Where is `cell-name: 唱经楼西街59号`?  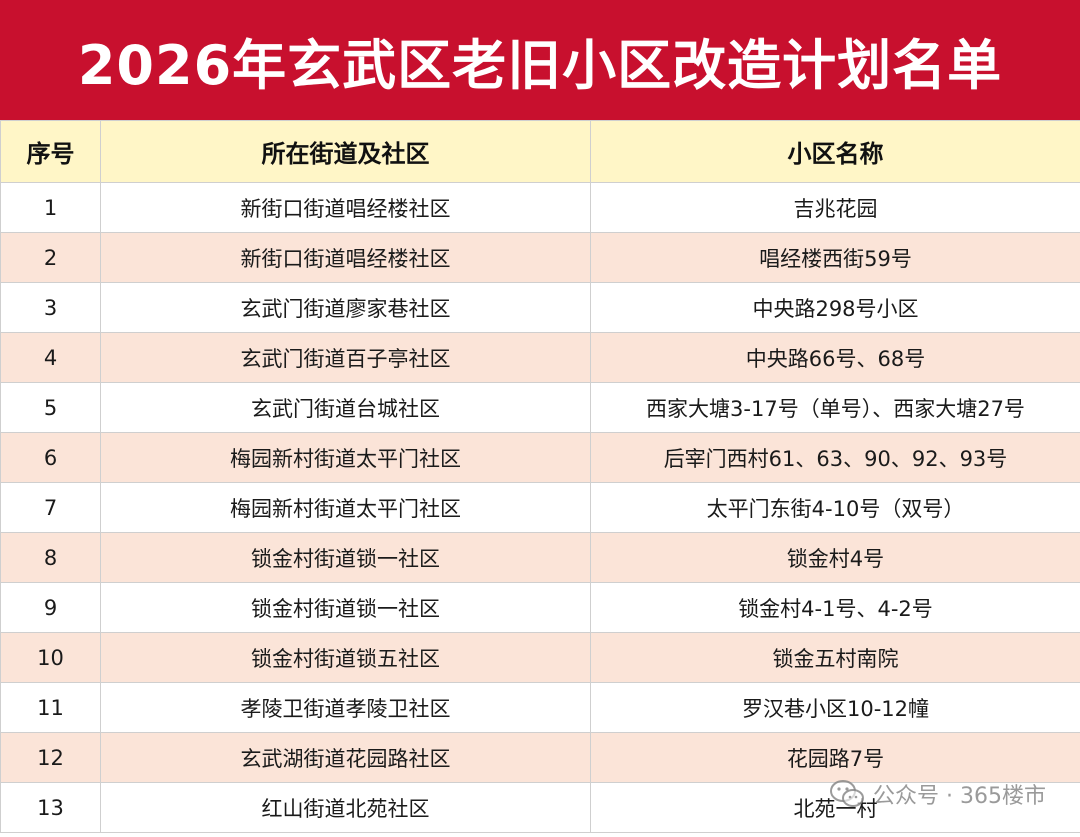 cell-name: 唱经楼西街59号 is located at coordinates (835, 257).